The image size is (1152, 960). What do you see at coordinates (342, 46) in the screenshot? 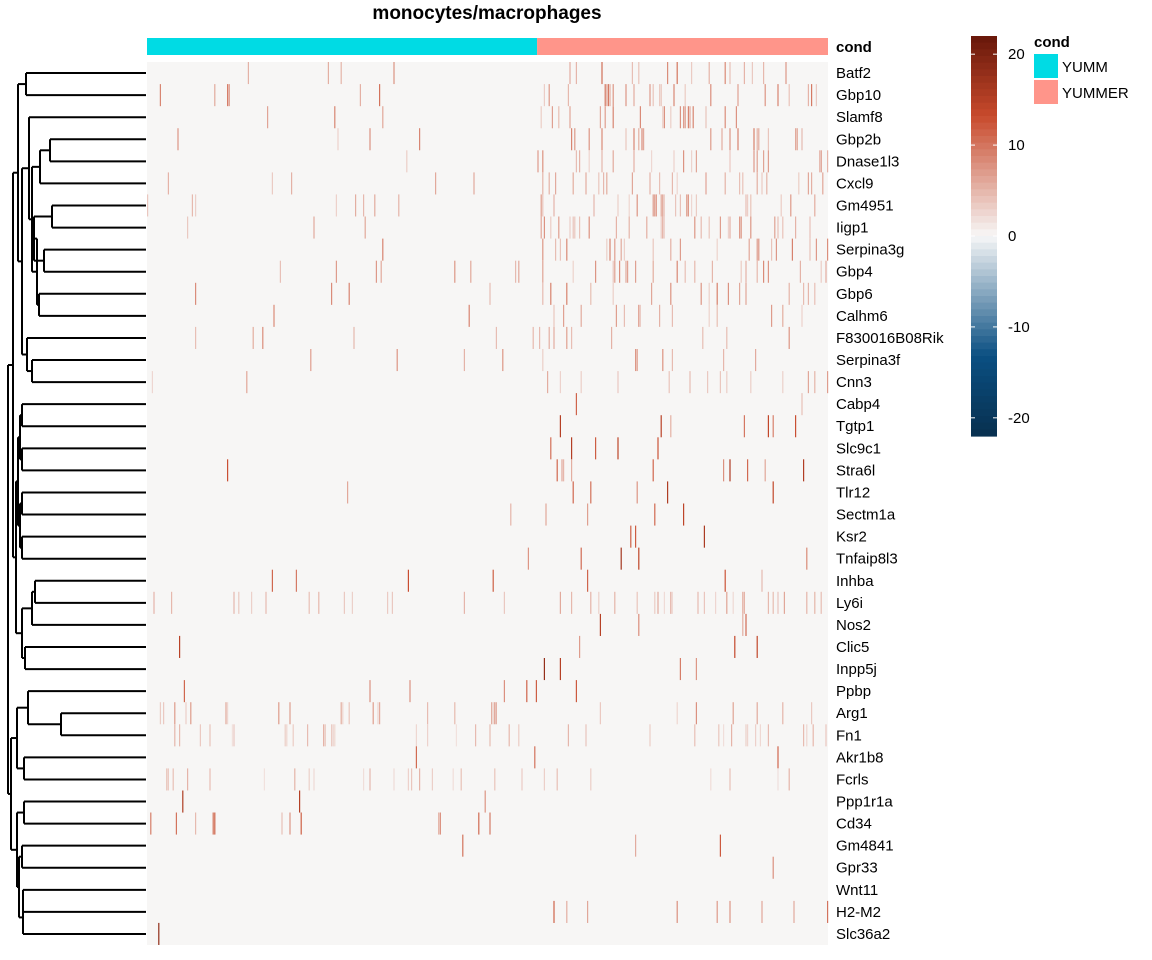
I see `annotation-yumm` at bounding box center [342, 46].